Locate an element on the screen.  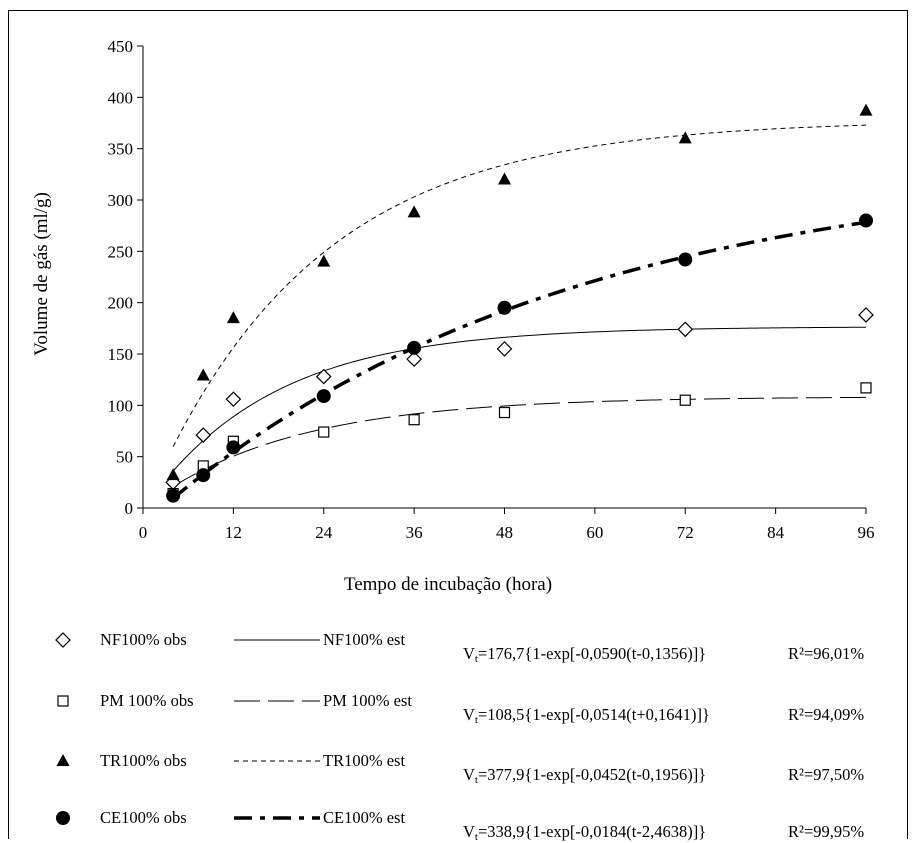
y-tick-label: 150 is located at coordinates (121, 354).